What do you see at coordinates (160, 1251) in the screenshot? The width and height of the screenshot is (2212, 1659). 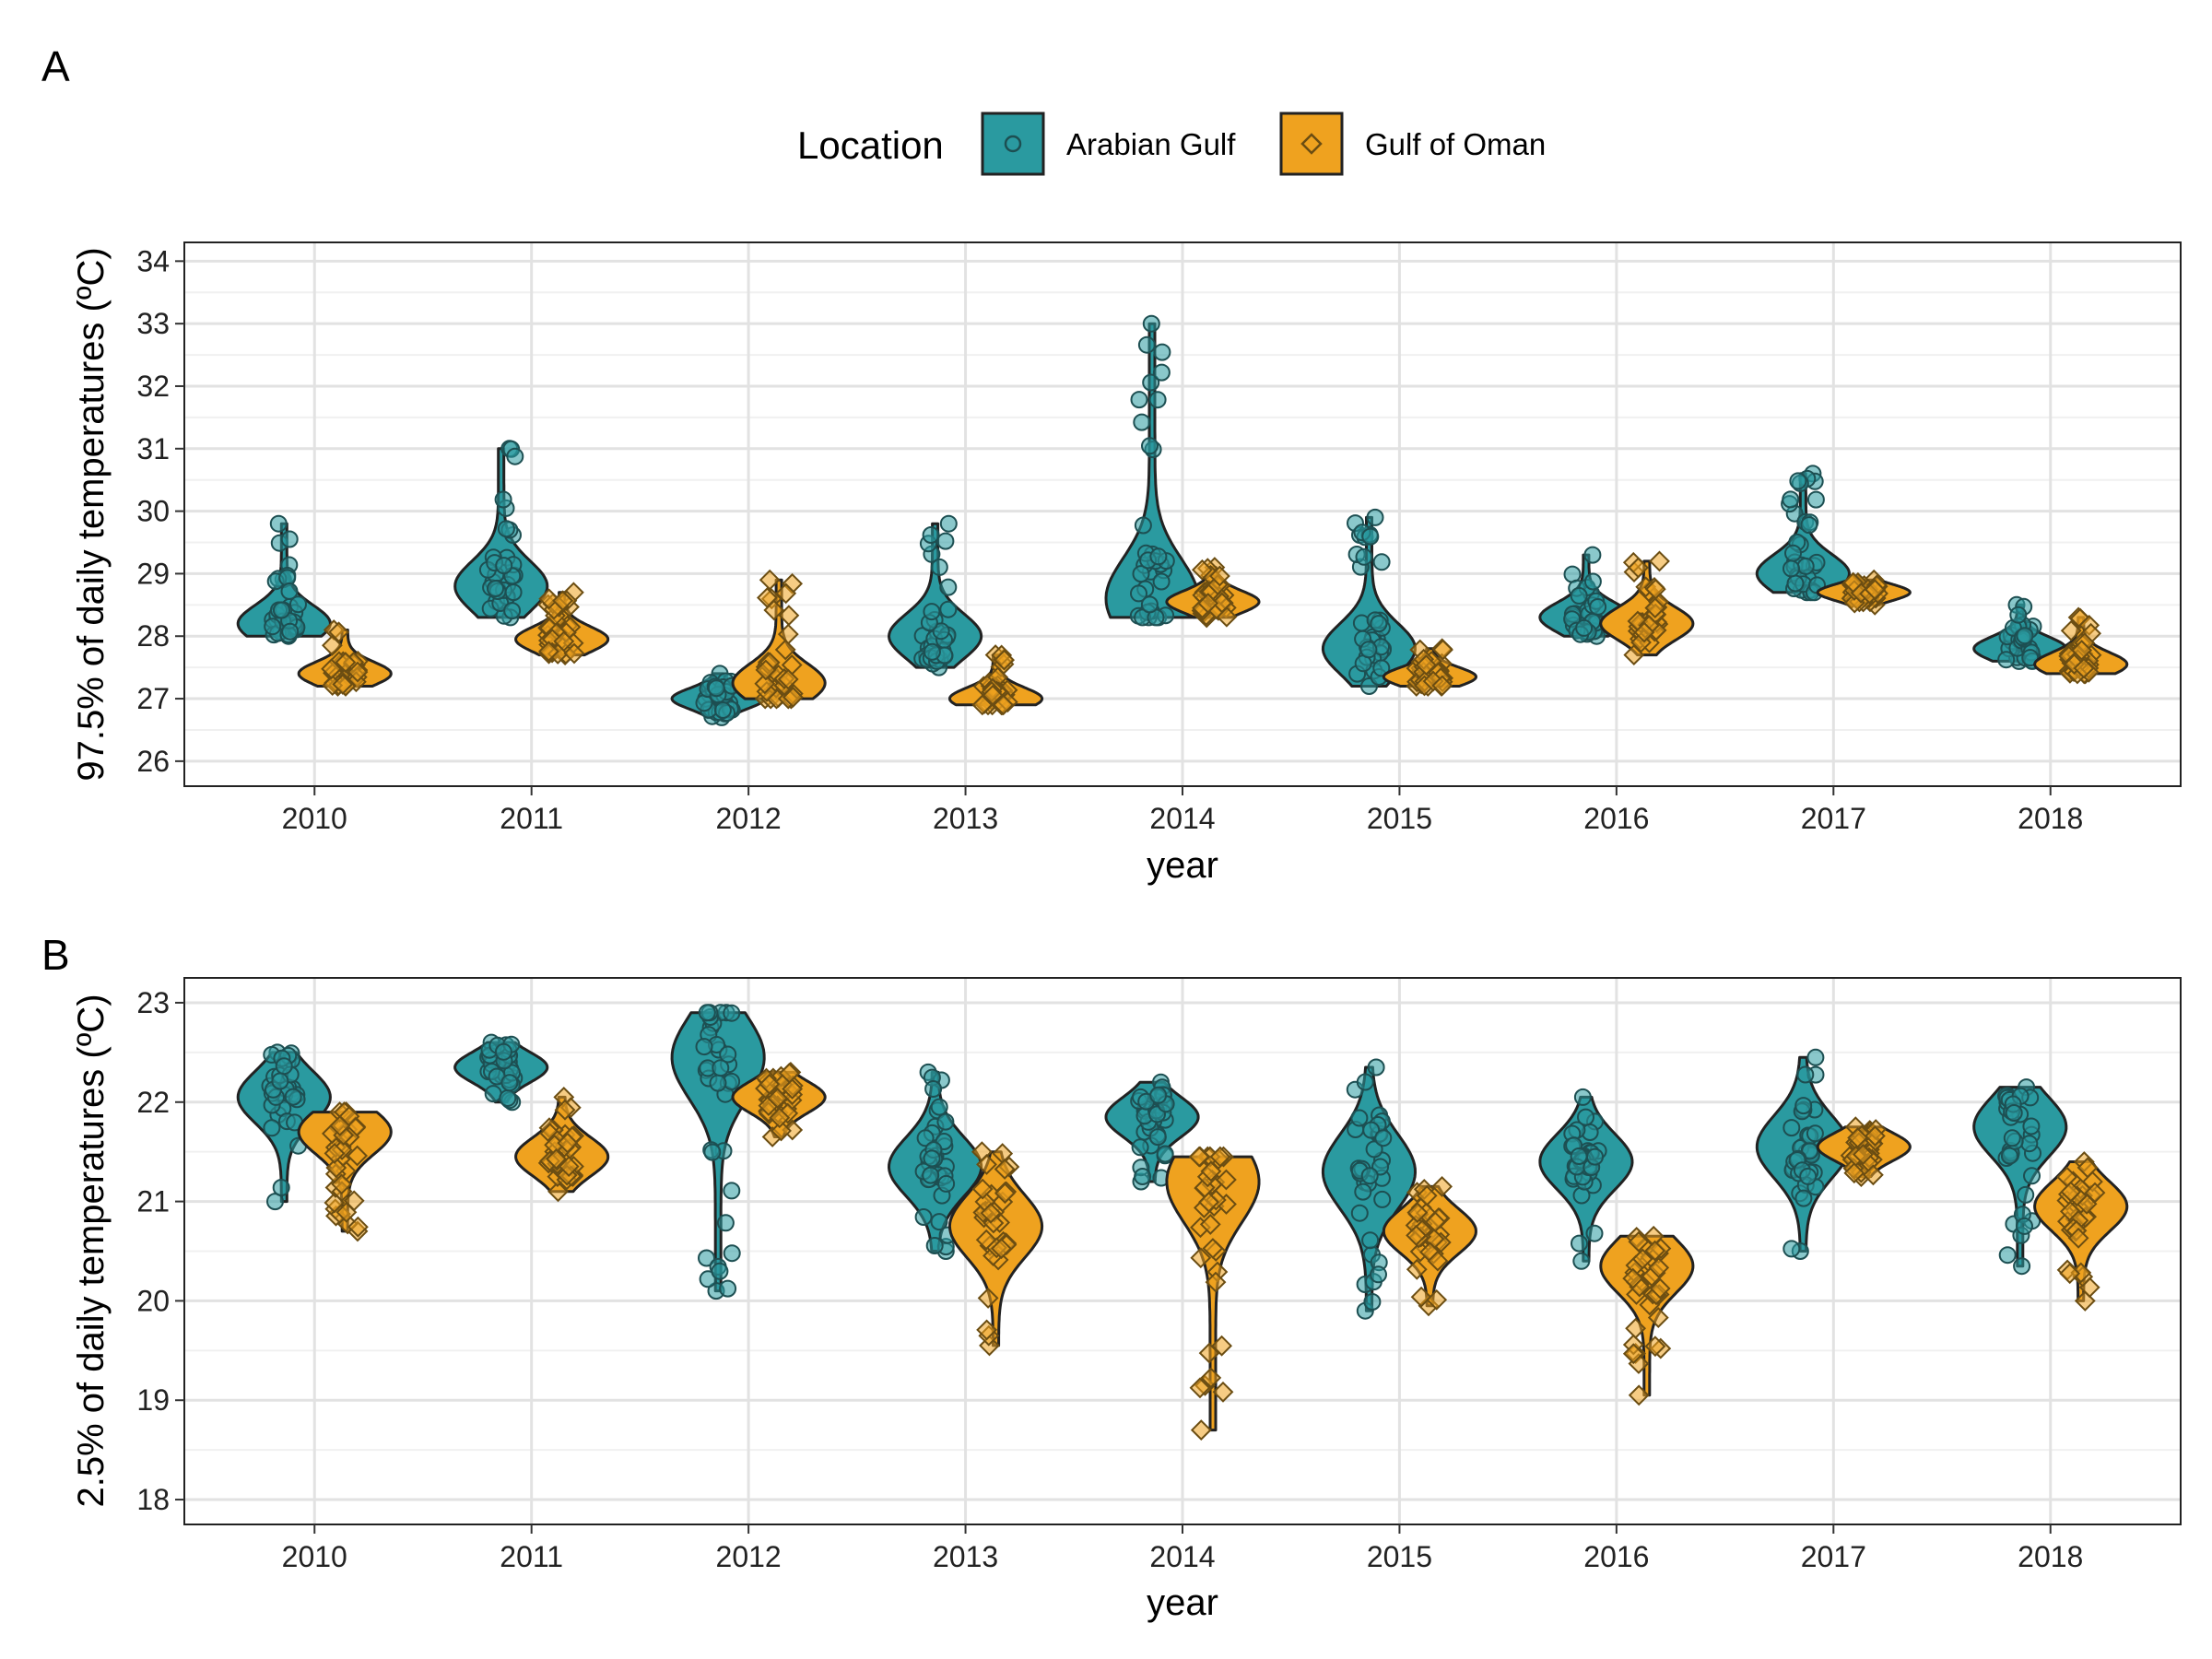 I see `panel-b-y-ticks: 18 19 20 21 22 23` at bounding box center [160, 1251].